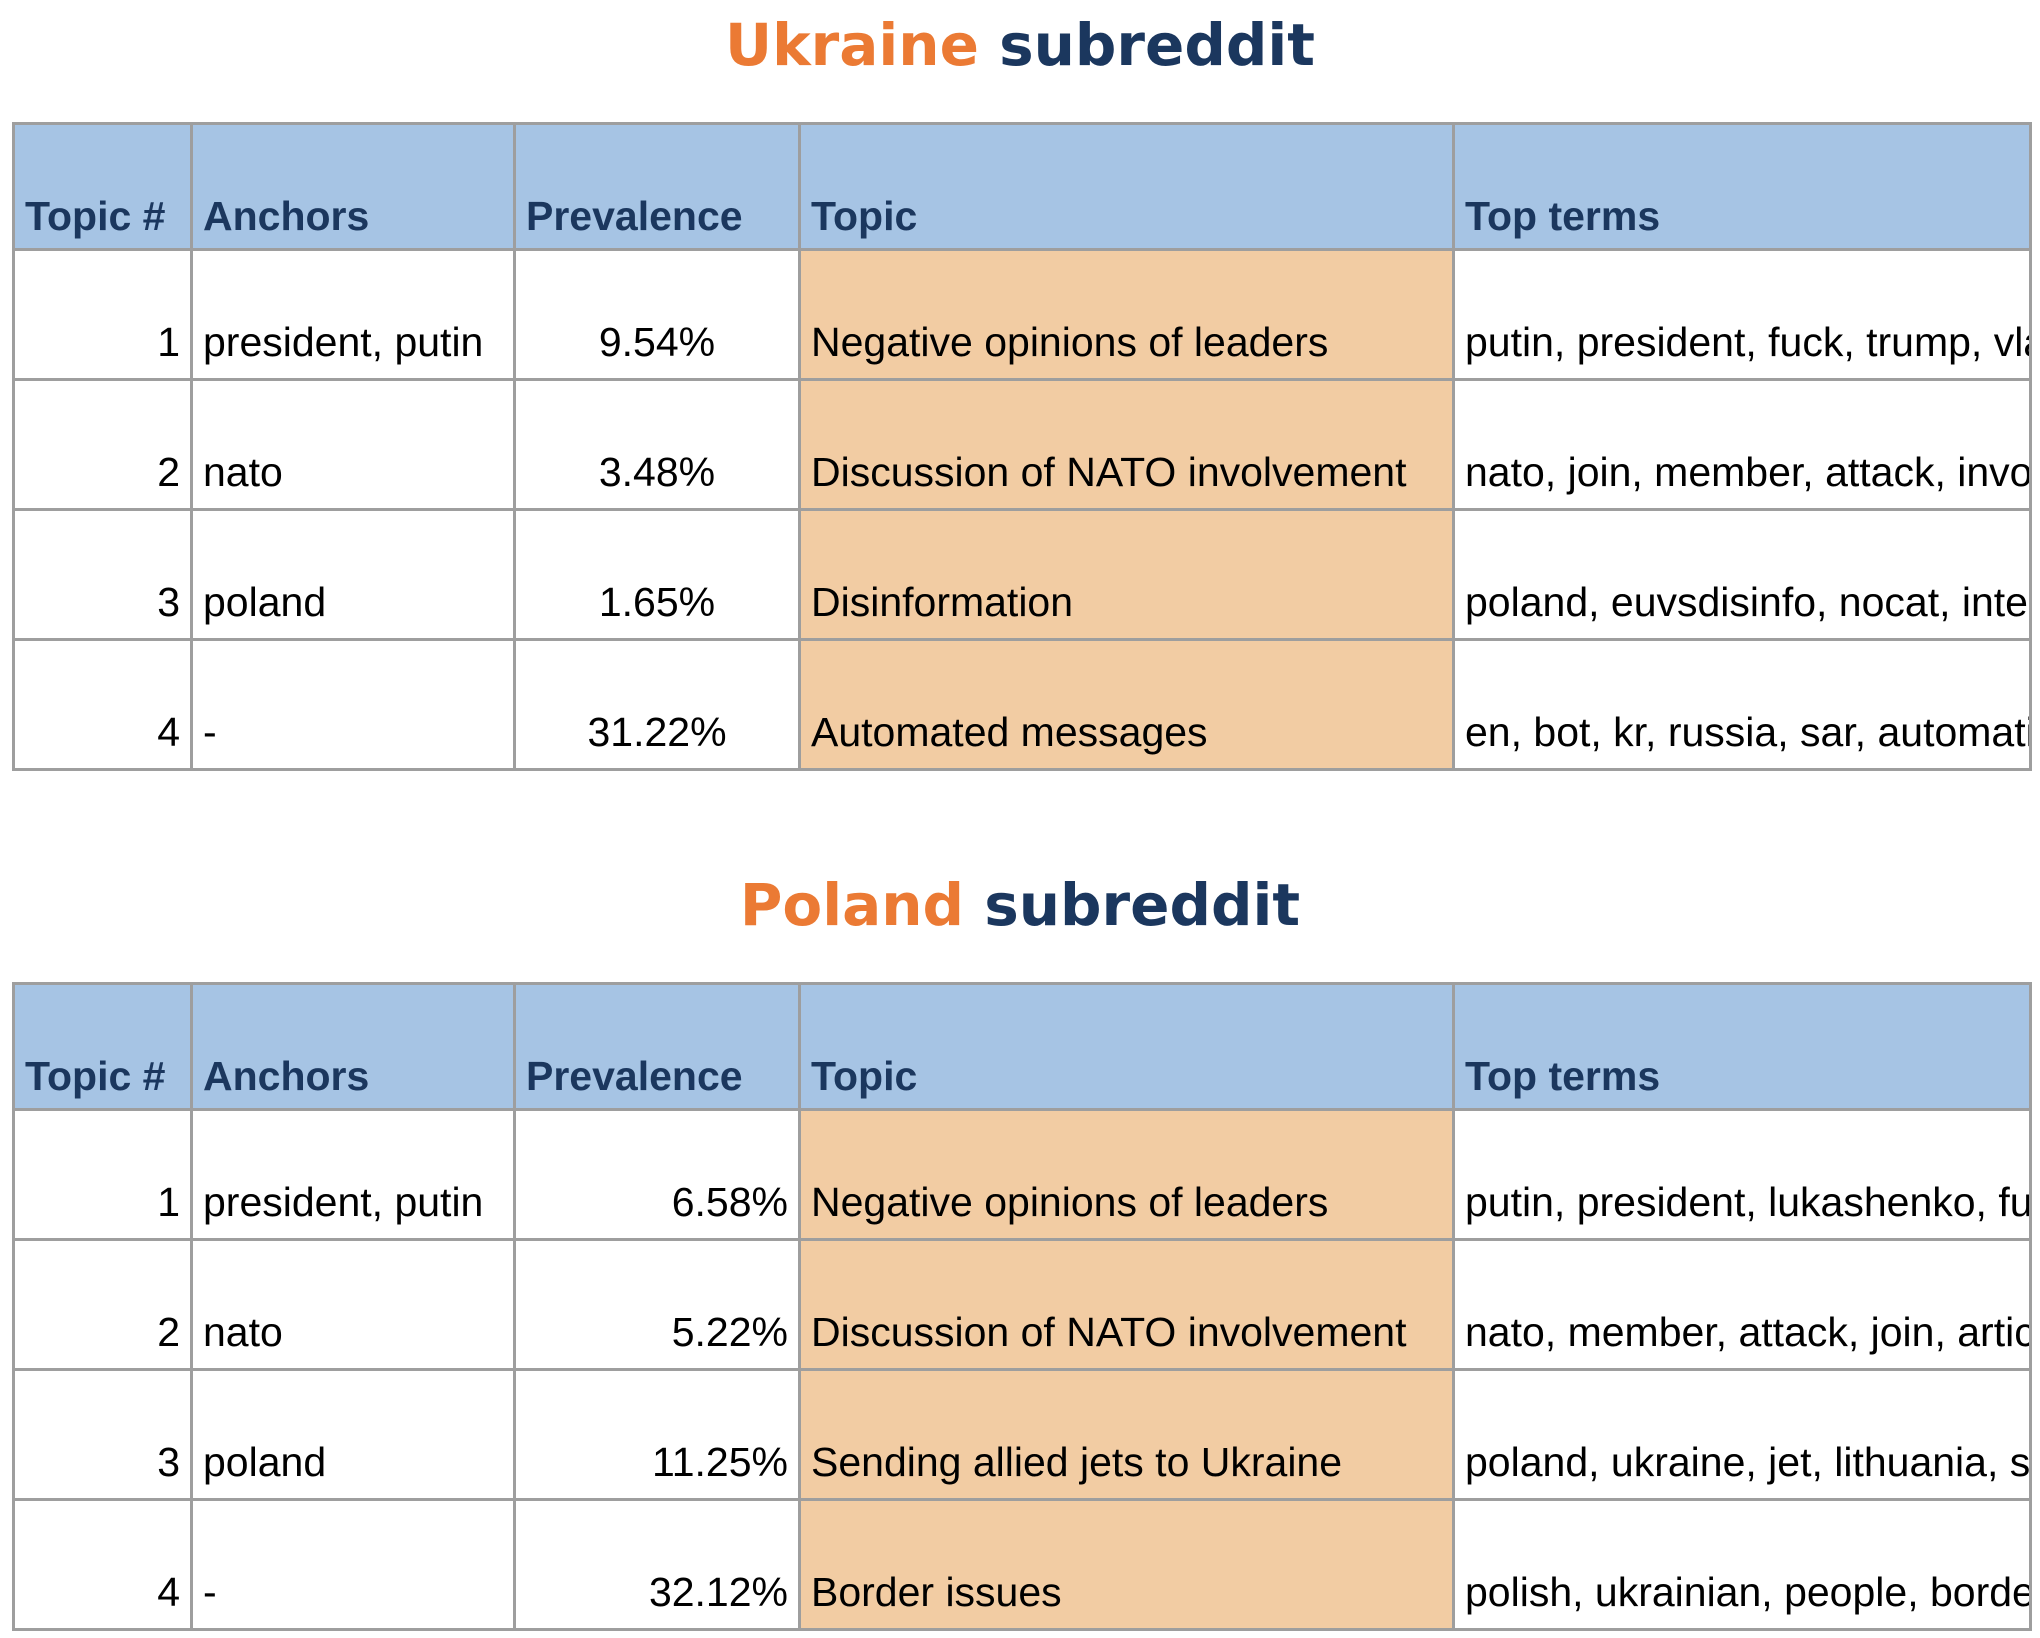 This screenshot has height=1638, width=2040. I want to click on prevalence-cell: 6.58%, so click(657, 1174).